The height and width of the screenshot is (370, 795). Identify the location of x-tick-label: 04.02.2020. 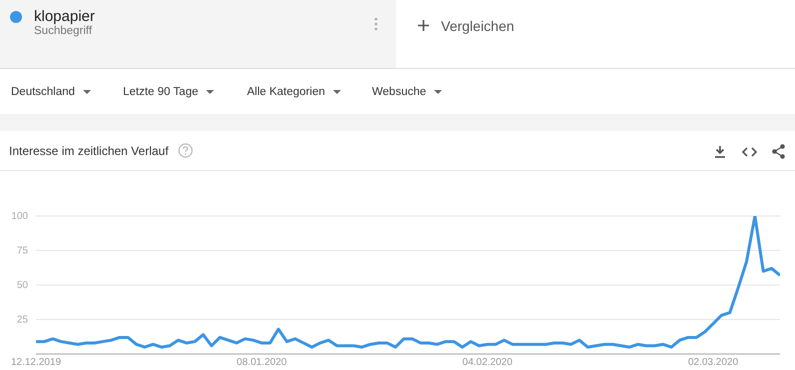
(487, 362).